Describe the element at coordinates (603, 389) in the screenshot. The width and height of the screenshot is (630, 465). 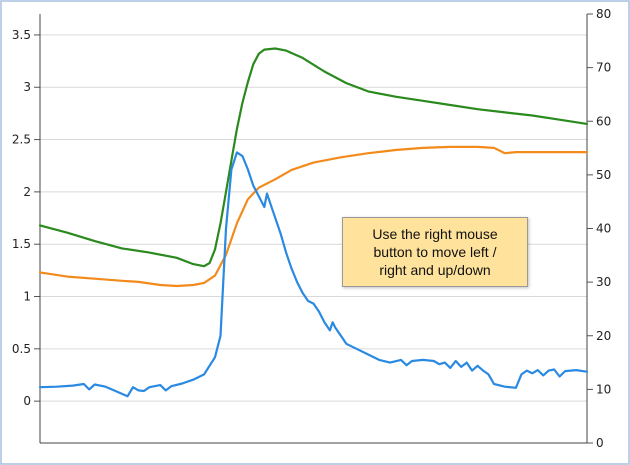
I see `right-tick-label: 10` at that location.